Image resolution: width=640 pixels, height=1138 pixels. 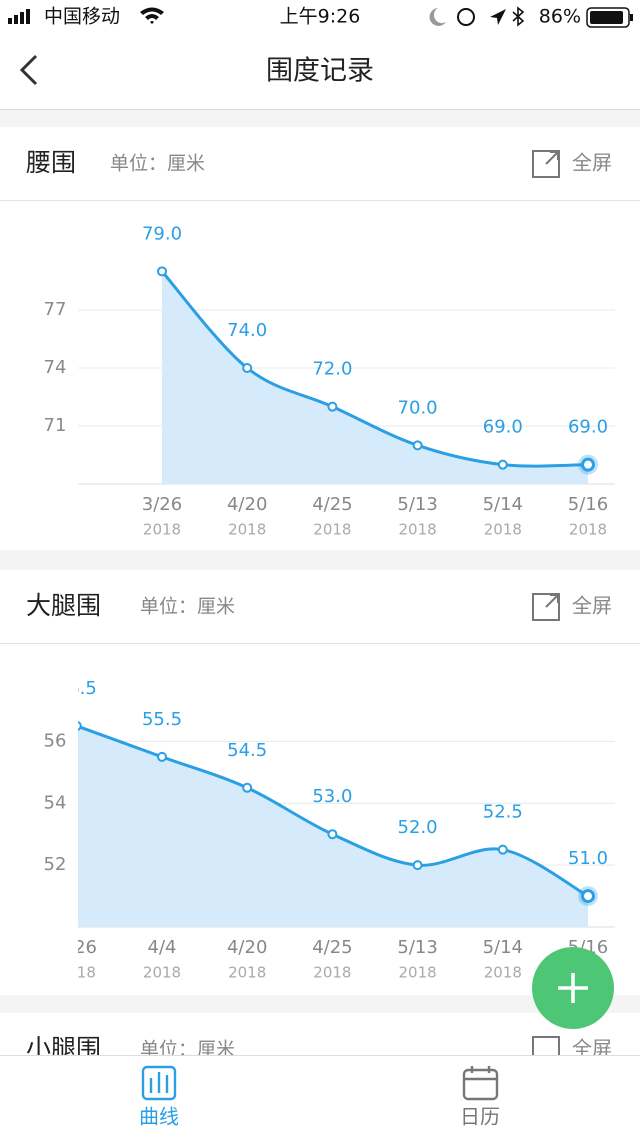 I want to click on value-label: 56.5, so click(x=77, y=688).